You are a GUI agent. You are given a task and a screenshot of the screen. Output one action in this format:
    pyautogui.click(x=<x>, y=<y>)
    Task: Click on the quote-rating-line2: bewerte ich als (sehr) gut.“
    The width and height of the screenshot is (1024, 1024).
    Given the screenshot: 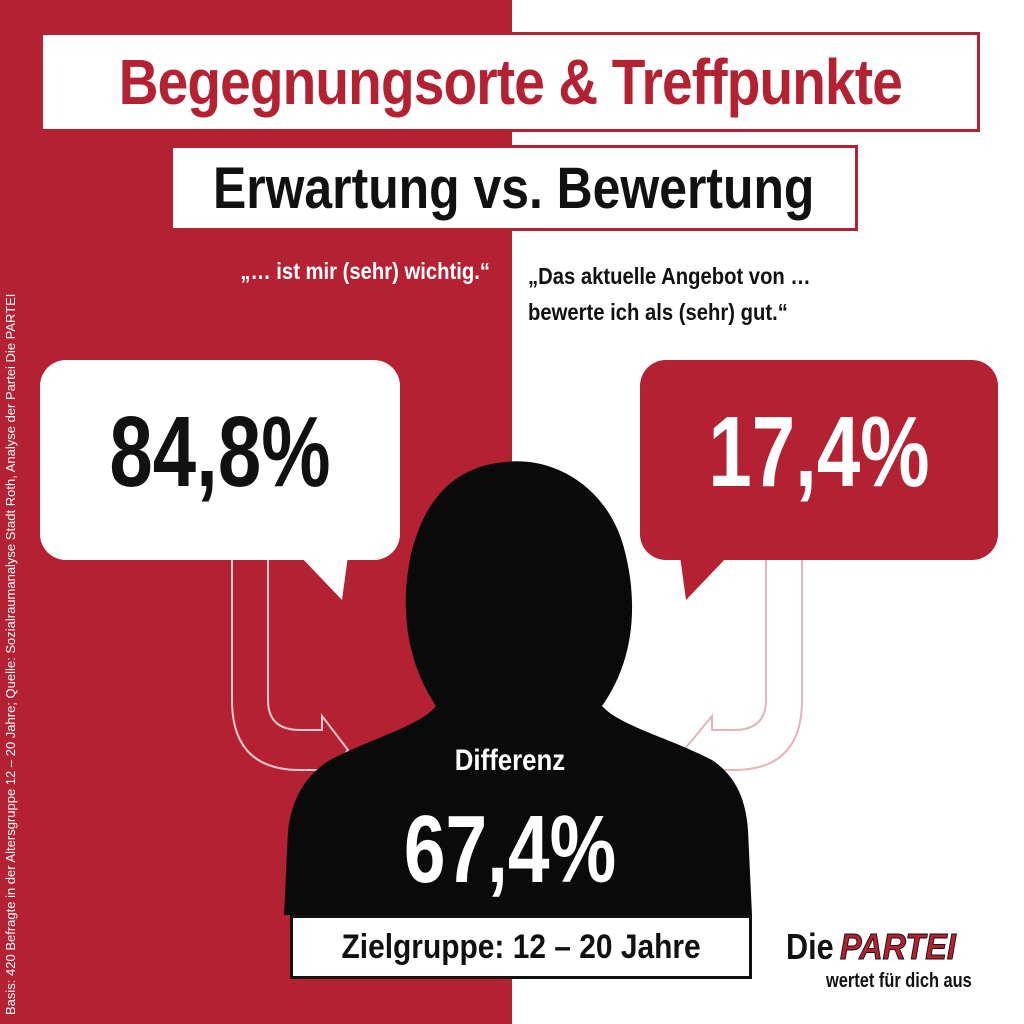 What is the action you would take?
    pyautogui.click(x=658, y=312)
    